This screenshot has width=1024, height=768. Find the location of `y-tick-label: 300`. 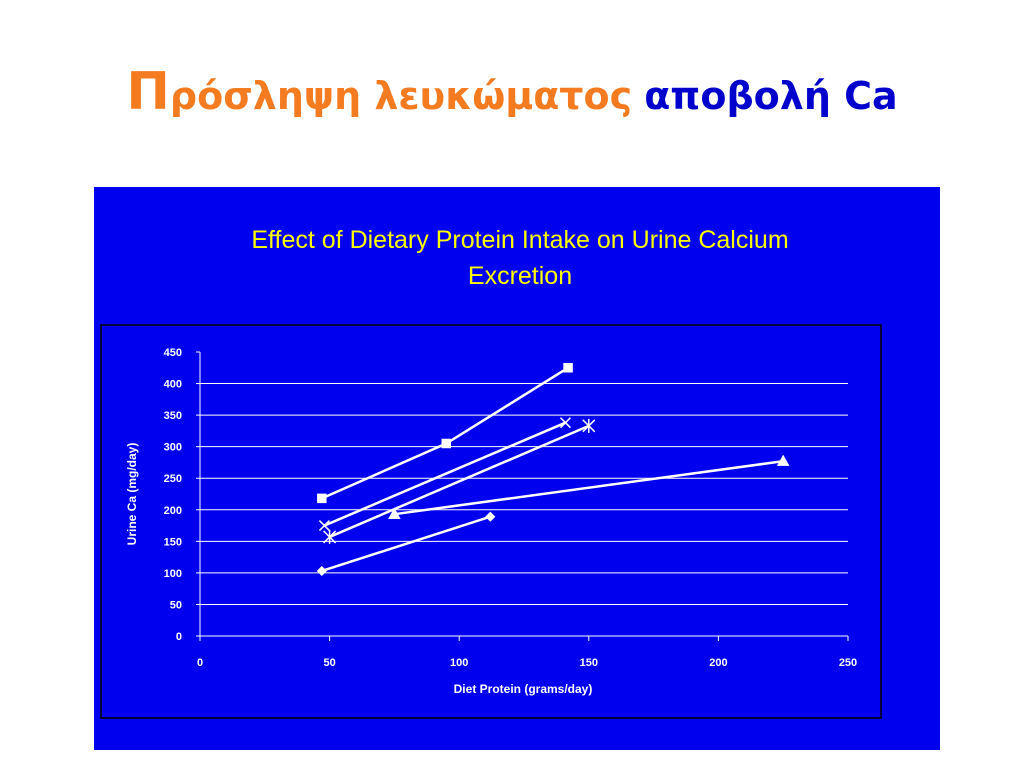

y-tick-label: 300 is located at coordinates (173, 448).